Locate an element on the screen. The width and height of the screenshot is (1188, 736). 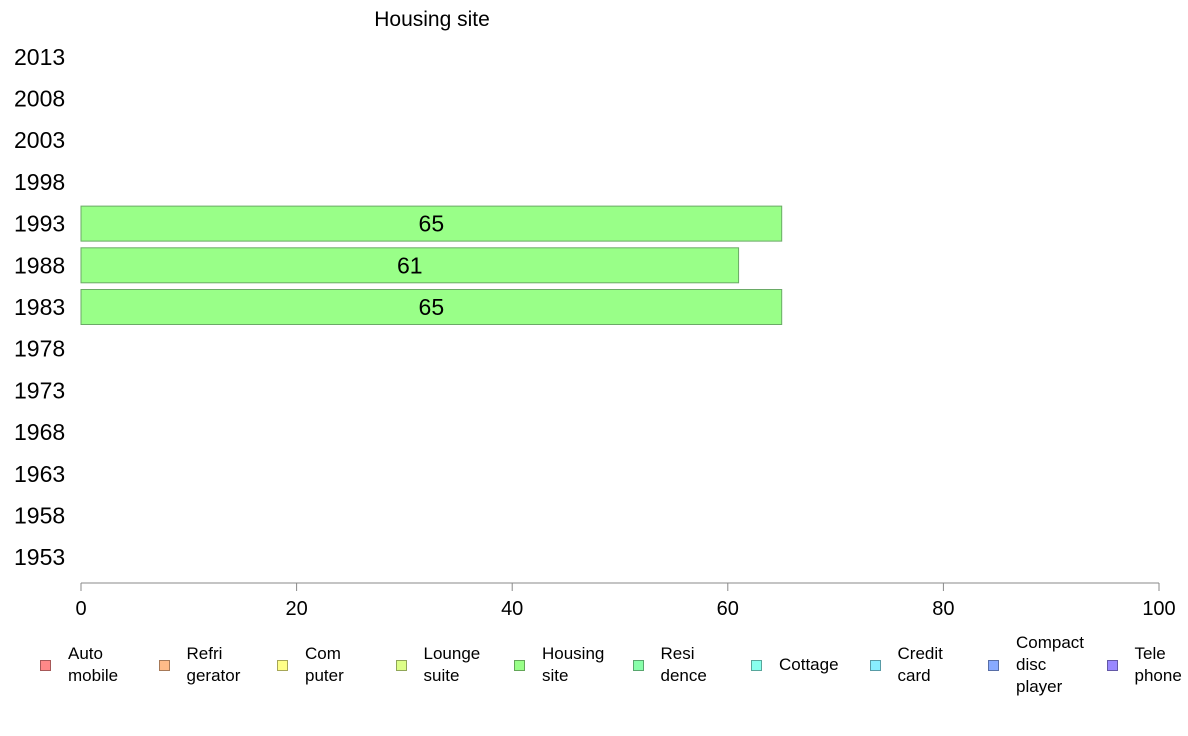
legend-item: Compact disc player is located at coordinates (1036, 664).